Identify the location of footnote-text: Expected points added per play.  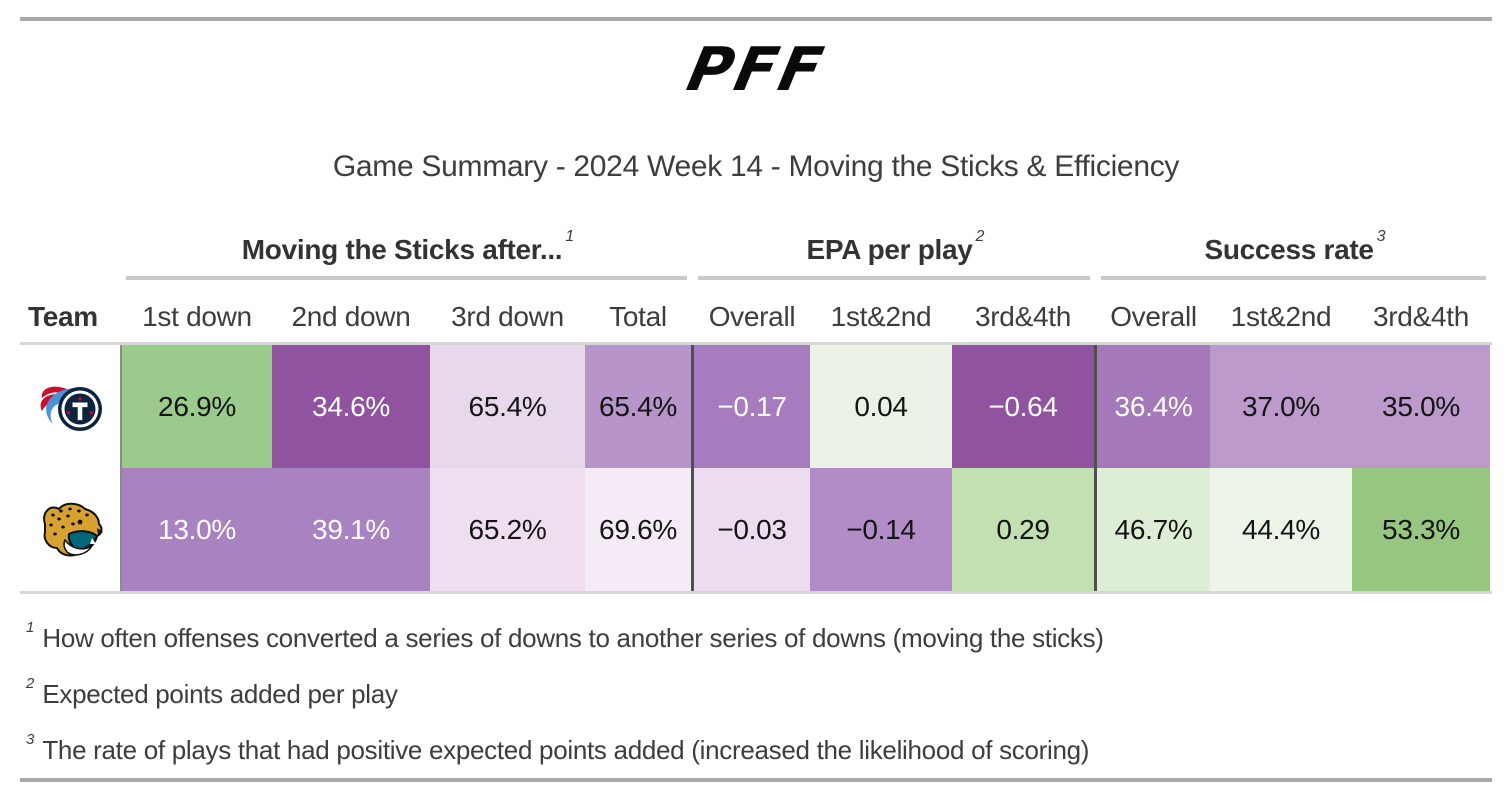
(220, 693).